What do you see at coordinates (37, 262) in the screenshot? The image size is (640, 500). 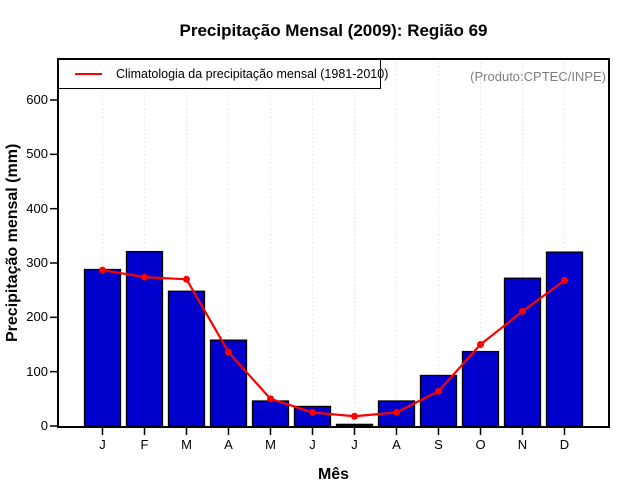 I see `y-tick-label: 300` at bounding box center [37, 262].